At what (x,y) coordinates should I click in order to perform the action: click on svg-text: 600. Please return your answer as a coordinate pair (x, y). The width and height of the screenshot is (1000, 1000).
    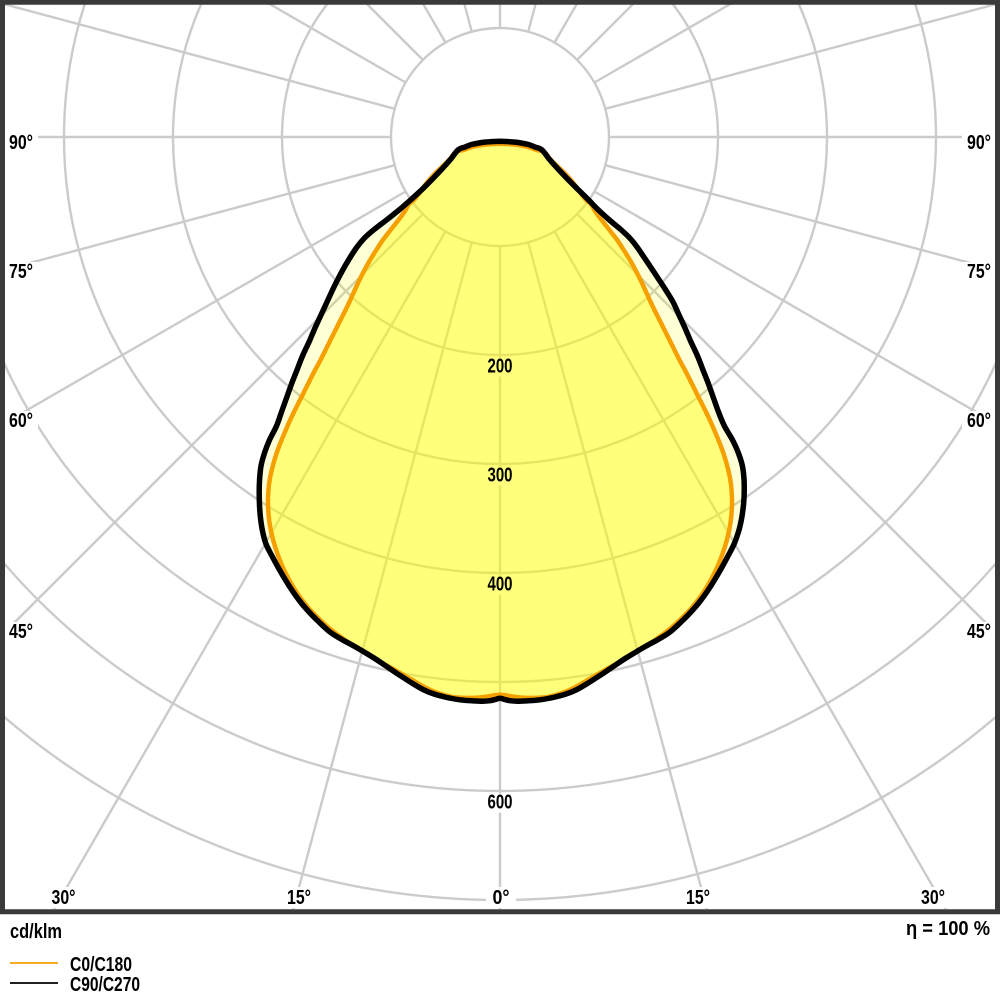
    Looking at the image, I should click on (500, 803).